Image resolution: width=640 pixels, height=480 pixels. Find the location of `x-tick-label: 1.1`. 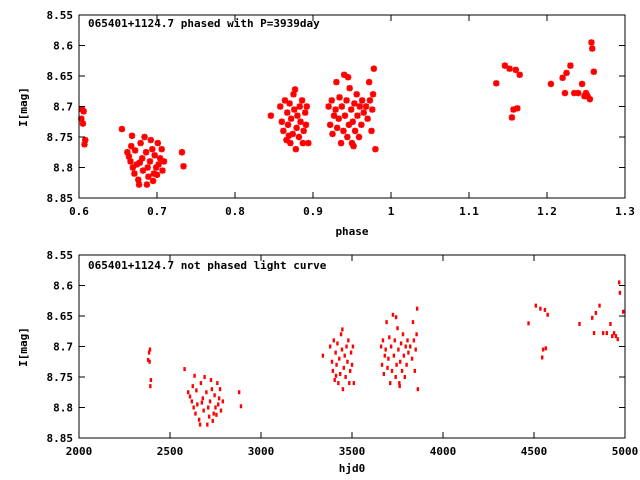

x-tick-label: 1.1 is located at coordinates (469, 211).